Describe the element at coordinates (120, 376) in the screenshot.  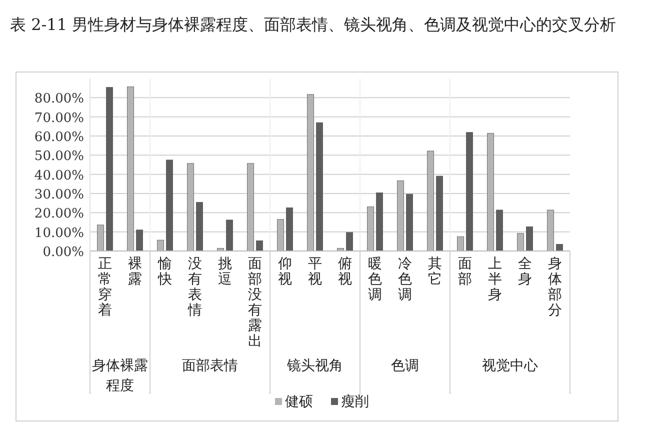
I see `x-axis-title: 身体裸露程度` at that location.